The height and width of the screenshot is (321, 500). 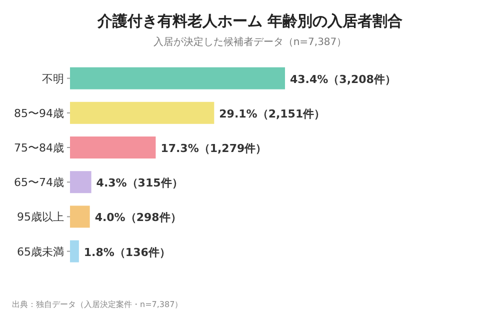 I want to click on y-tick-label: 95歳以上, so click(x=40, y=217).